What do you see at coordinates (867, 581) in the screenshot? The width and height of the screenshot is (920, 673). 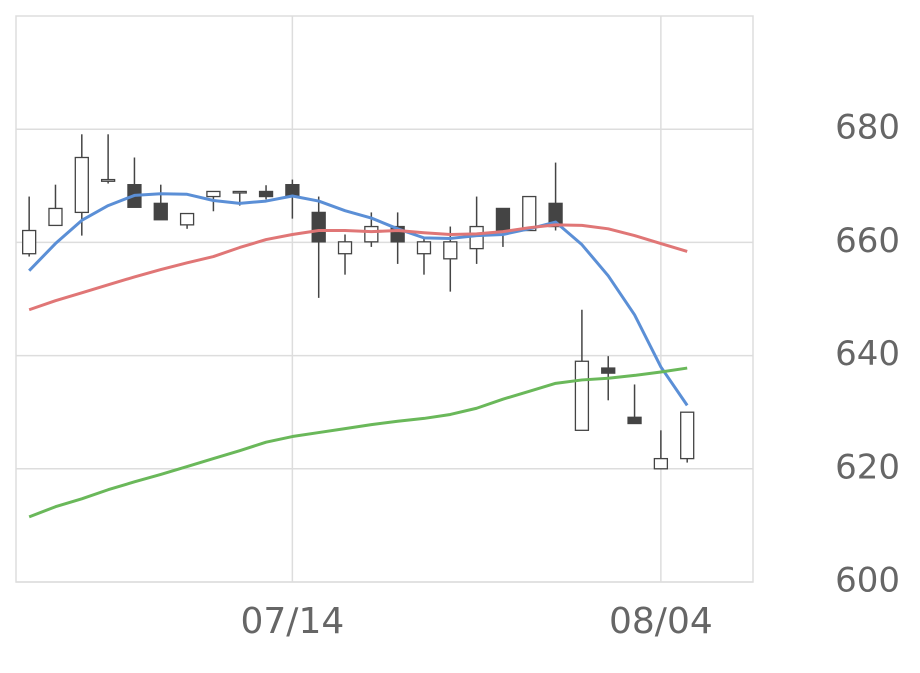 I see `y-tick-label: 600` at bounding box center [867, 581].